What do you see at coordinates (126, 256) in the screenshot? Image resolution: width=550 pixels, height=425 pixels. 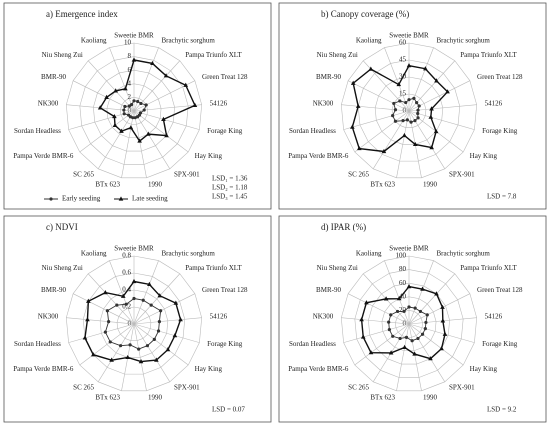 I see `r-tick-label: 0.8` at bounding box center [126, 256].